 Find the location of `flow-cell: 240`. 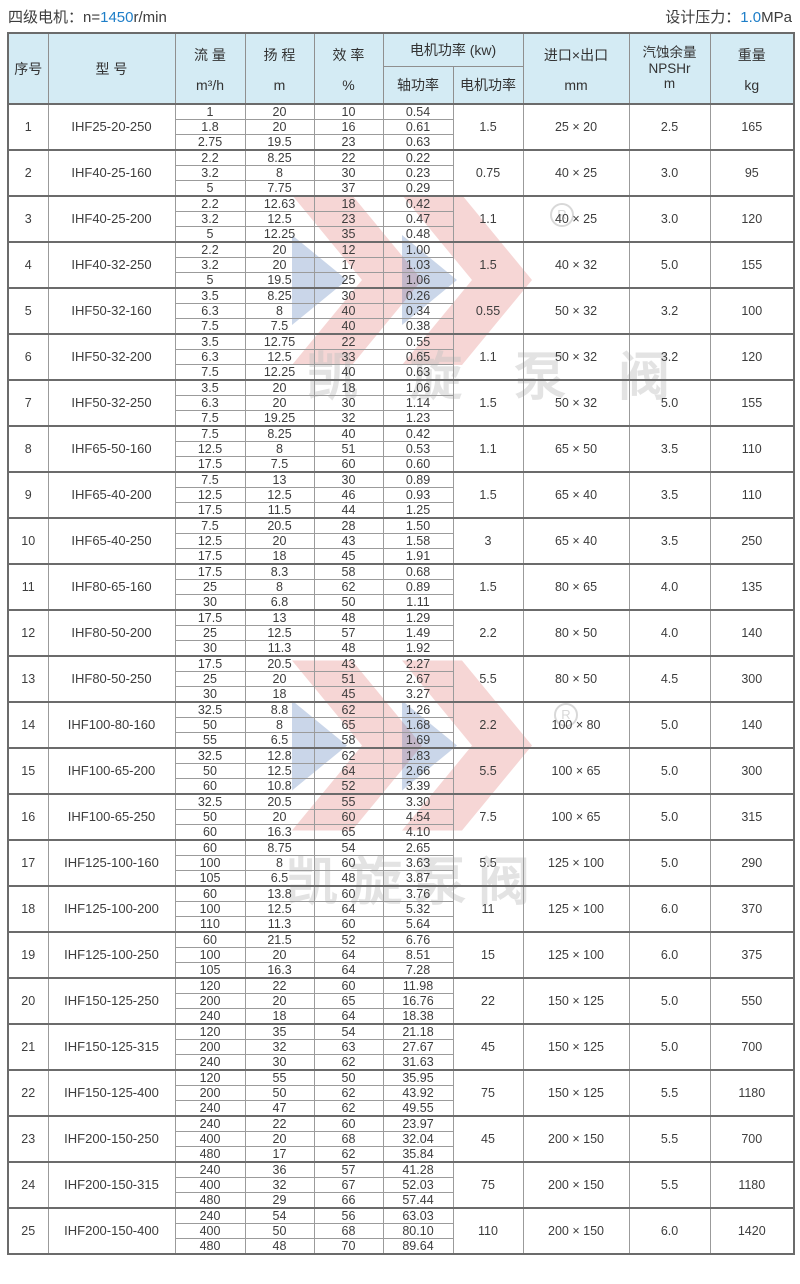

flow-cell: 240 is located at coordinates (210, 1215).